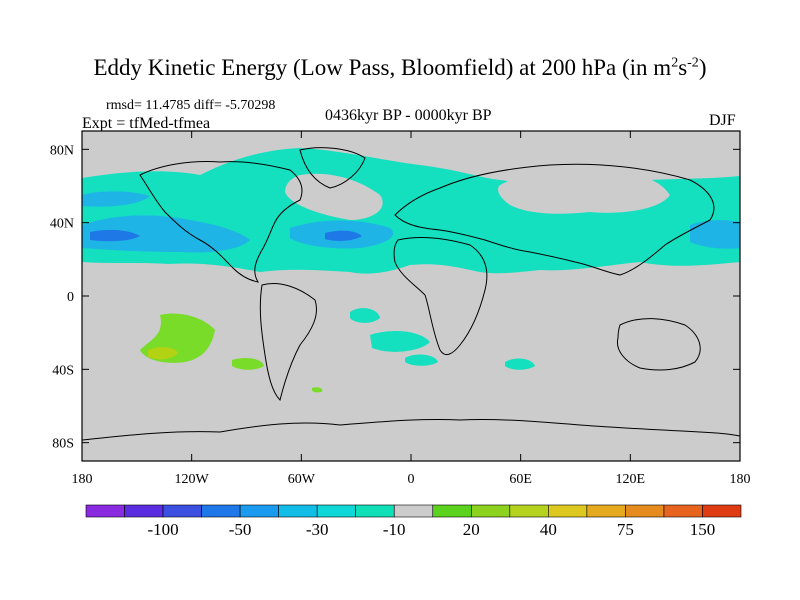  I want to click on colorbar, so click(413, 511).